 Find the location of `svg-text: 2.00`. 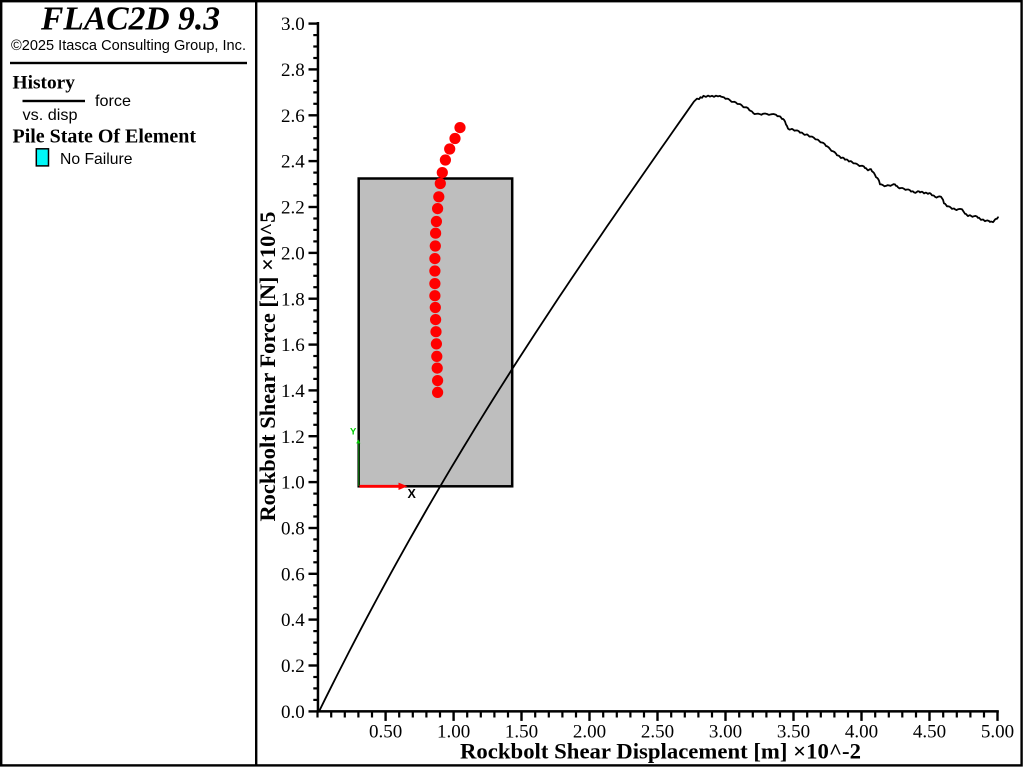

svg-text: 2.00 is located at coordinates (589, 732).